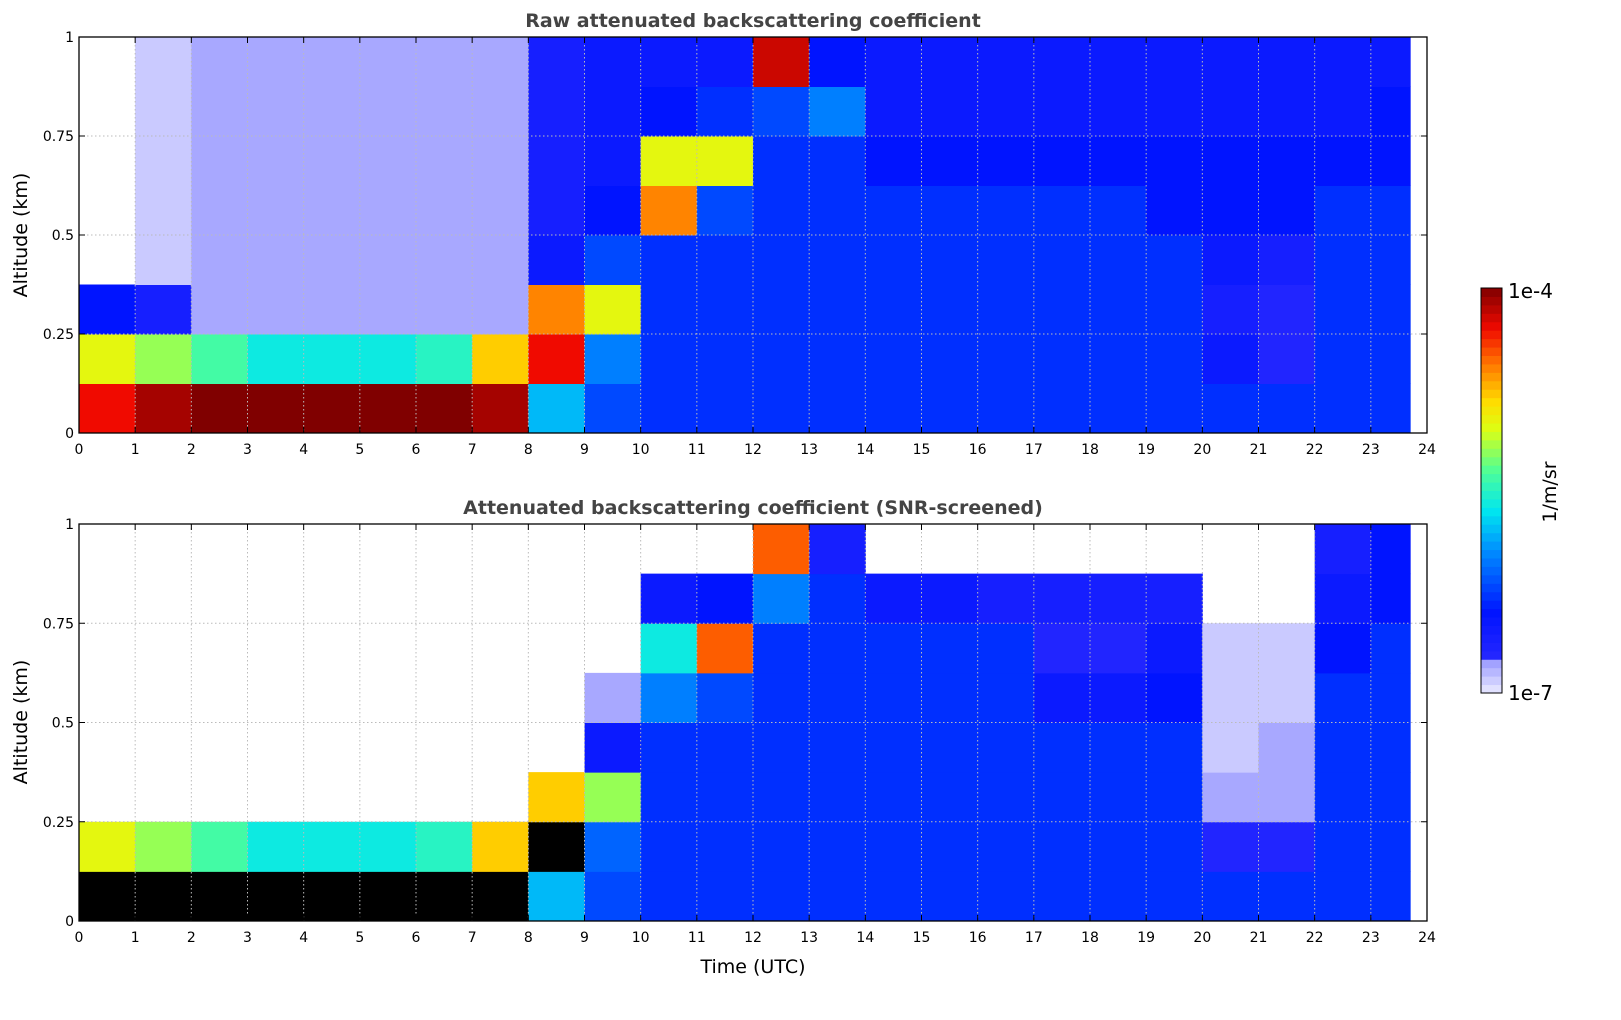  I want to click on x-tick-label: 24, so click(1427, 938).